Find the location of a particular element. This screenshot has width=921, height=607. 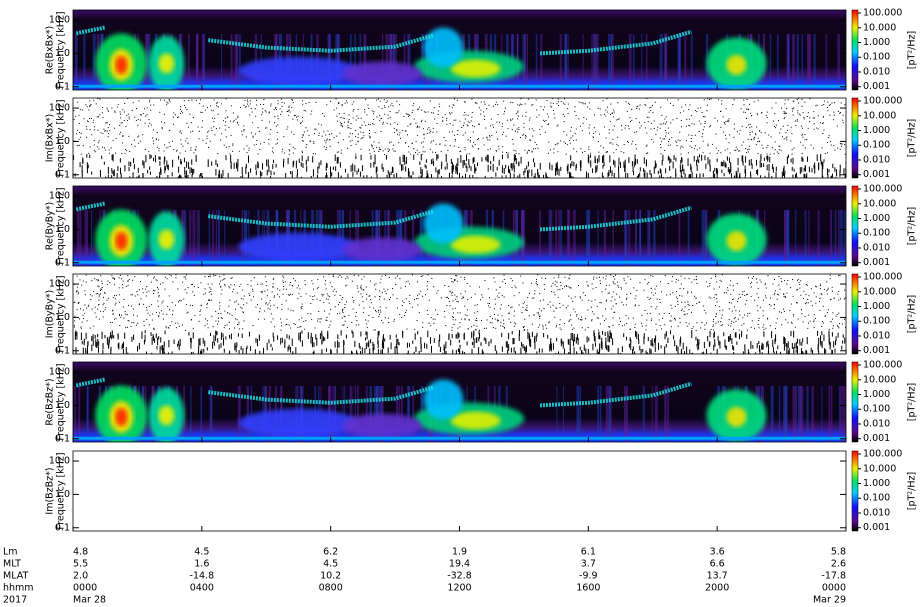

colorbar-tick-label: 0.010 is located at coordinates (876, 247).